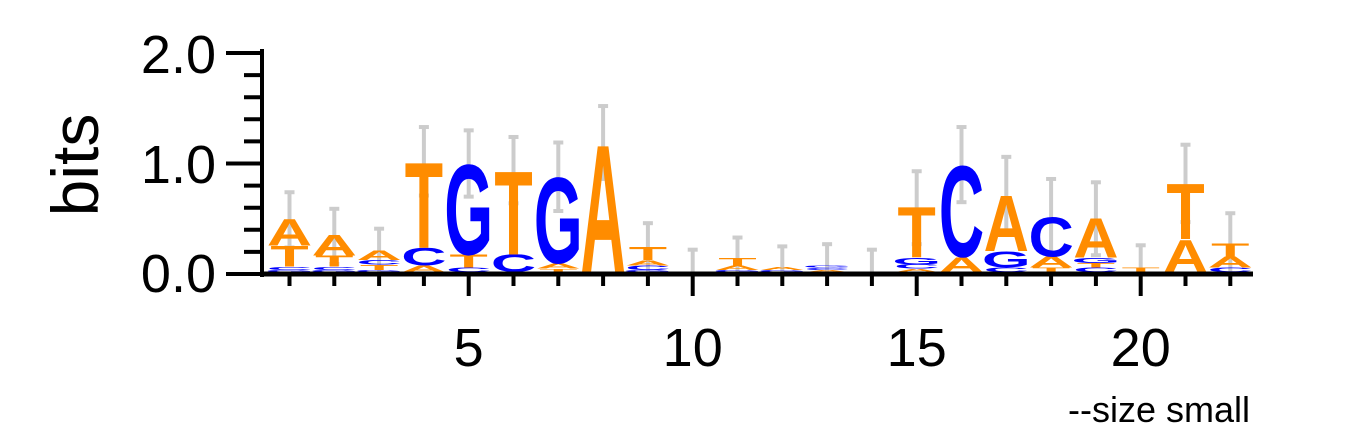 The image size is (1350, 442). What do you see at coordinates (917, 348) in the screenshot?
I see `x-tick-label-15: 15` at bounding box center [917, 348].